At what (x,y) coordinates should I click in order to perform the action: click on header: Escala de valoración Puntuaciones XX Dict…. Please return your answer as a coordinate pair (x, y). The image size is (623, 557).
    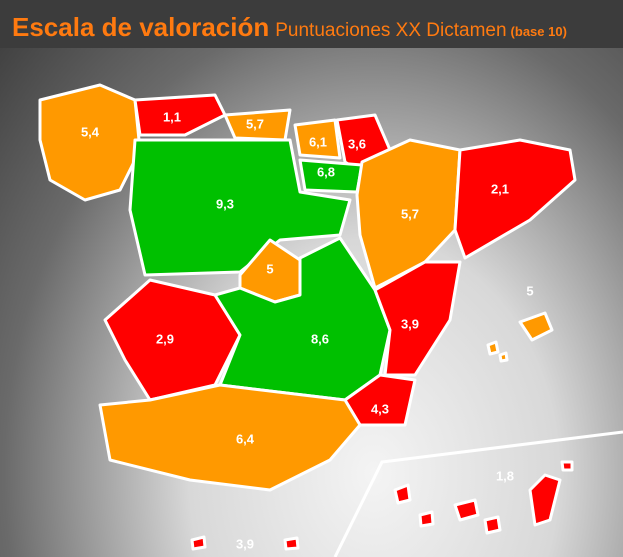
    Looking at the image, I should click on (311, 24).